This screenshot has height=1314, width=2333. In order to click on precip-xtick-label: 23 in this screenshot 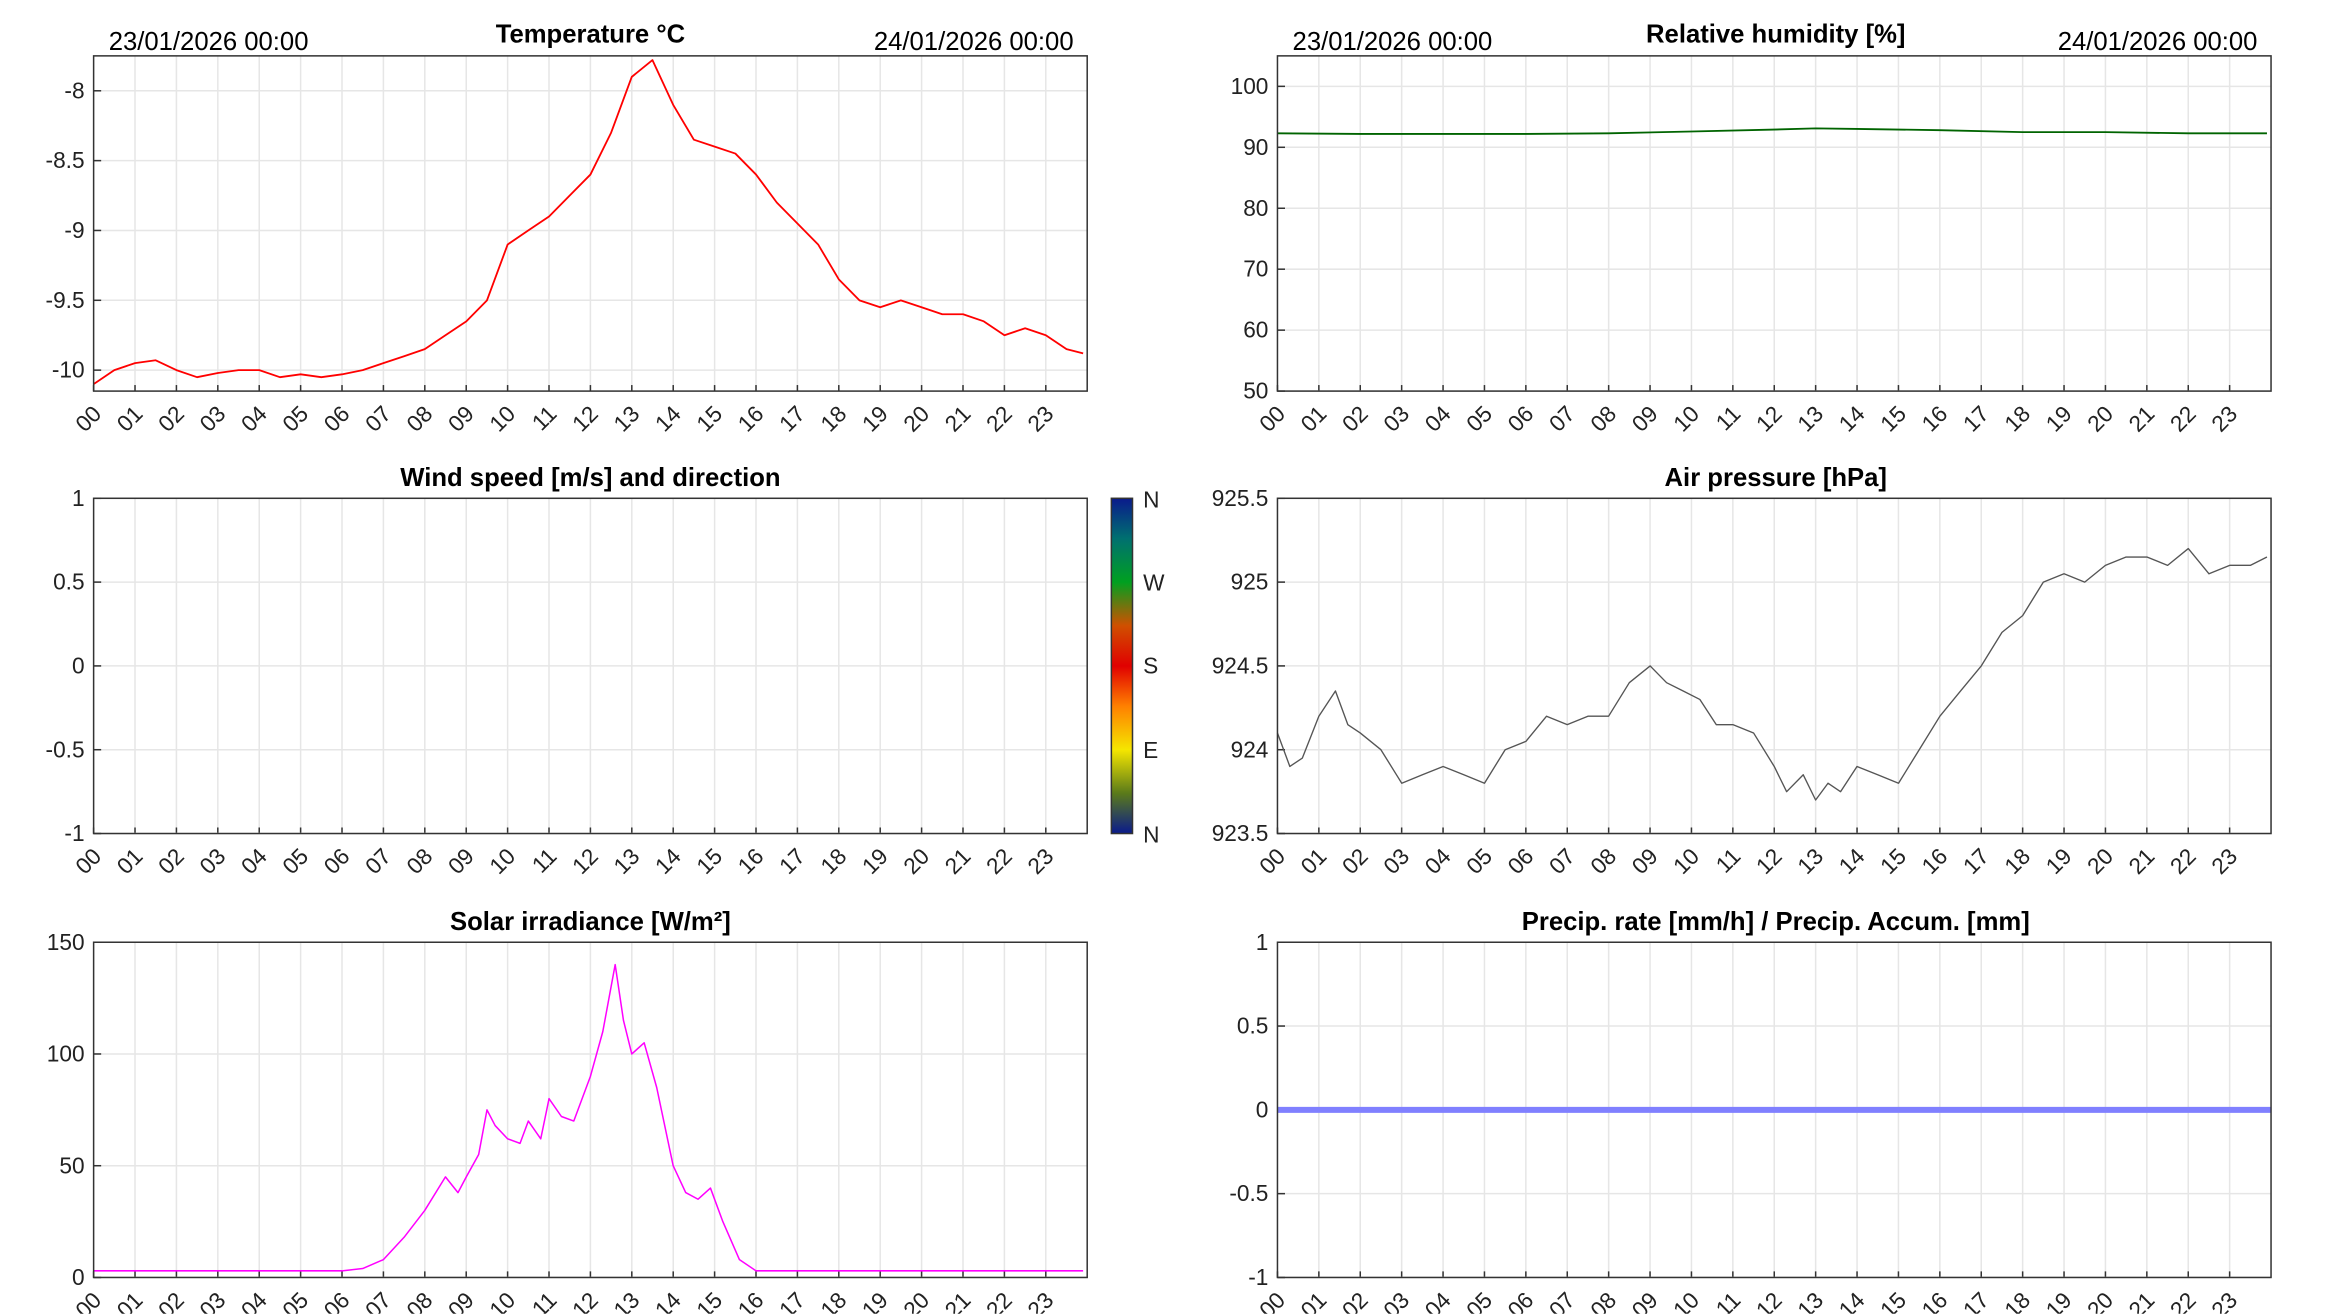, I will do `click(2224, 1300)`.